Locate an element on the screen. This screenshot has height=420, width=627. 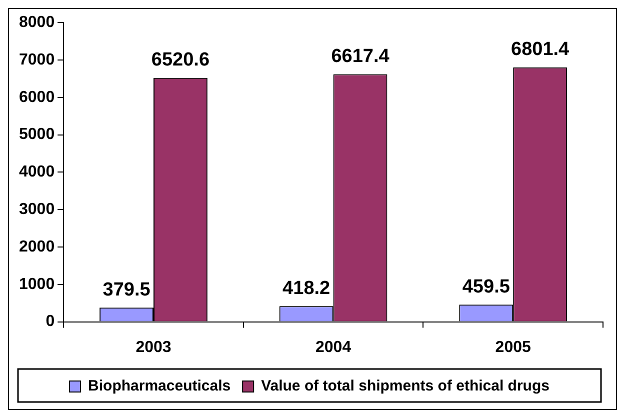
y-tick-label: 5000 is located at coordinates (37, 135).